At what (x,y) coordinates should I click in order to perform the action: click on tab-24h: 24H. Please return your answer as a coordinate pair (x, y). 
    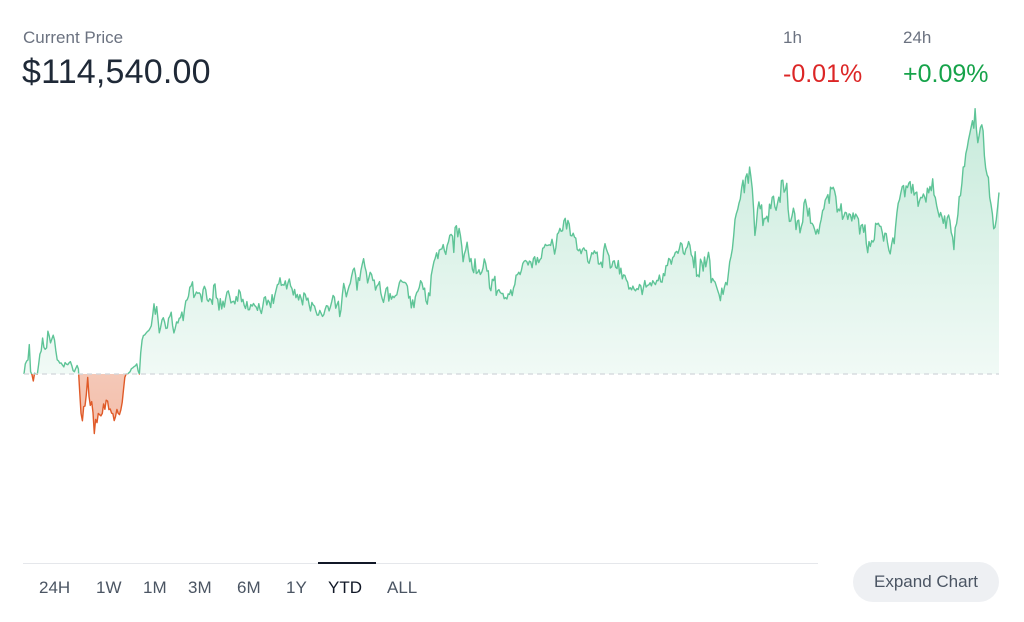
    Looking at the image, I should click on (55, 587).